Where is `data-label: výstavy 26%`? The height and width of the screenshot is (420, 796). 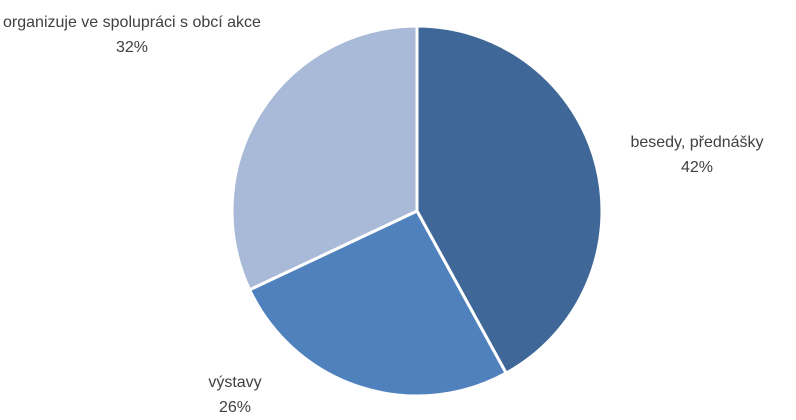 data-label: výstavy 26% is located at coordinates (235, 395).